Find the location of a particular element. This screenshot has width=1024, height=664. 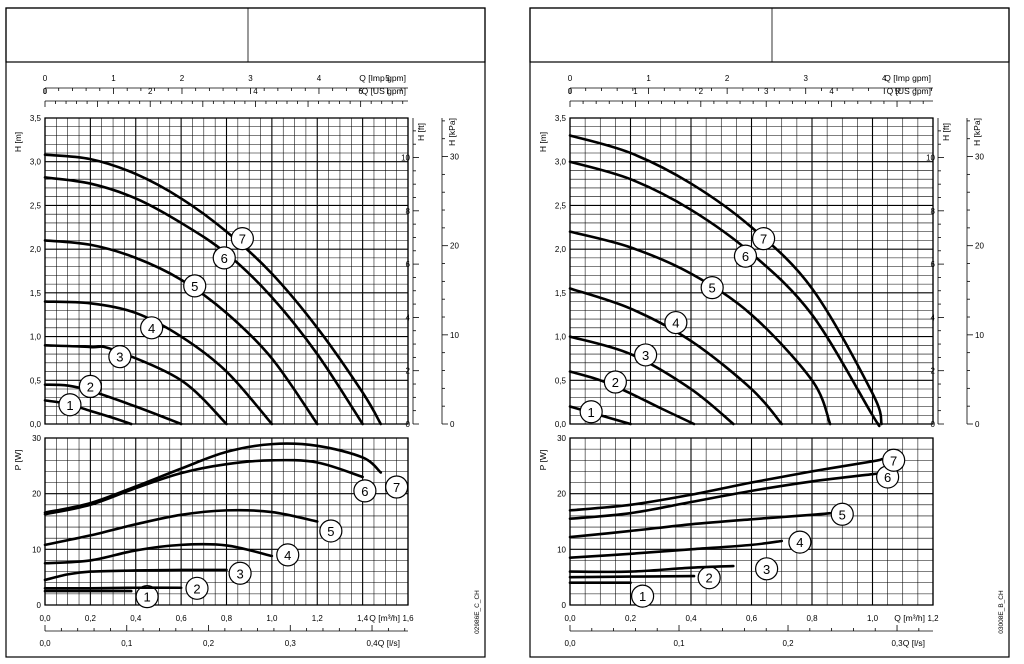

axis-tick-label: 0,3 is located at coordinates (897, 643).